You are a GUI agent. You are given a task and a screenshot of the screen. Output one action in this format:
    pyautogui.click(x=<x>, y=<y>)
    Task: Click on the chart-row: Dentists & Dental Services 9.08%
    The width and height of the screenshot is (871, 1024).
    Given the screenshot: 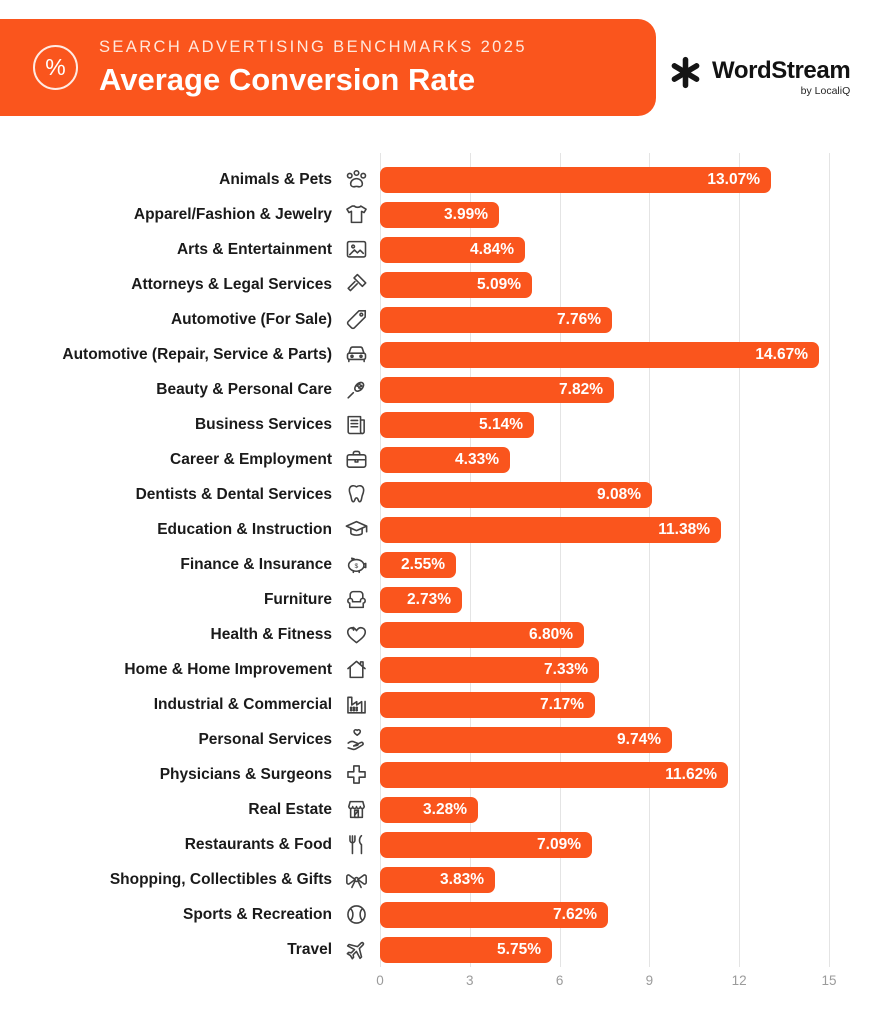 What is the action you would take?
    pyautogui.click(x=435, y=494)
    